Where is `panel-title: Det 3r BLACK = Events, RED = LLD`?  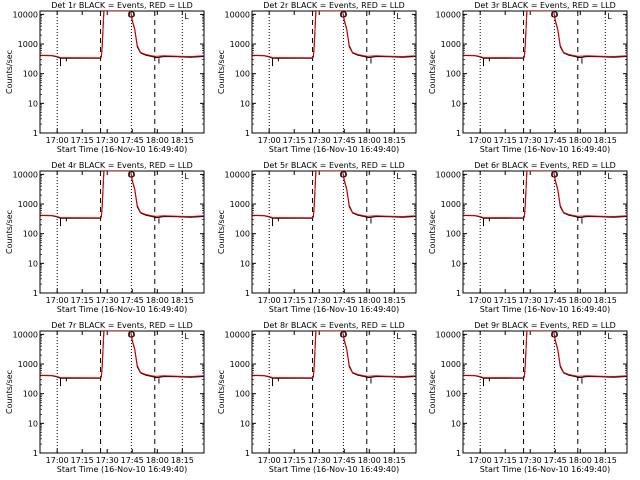
panel-title: Det 3r BLACK = Events, RED = LLD is located at coordinates (545, 5).